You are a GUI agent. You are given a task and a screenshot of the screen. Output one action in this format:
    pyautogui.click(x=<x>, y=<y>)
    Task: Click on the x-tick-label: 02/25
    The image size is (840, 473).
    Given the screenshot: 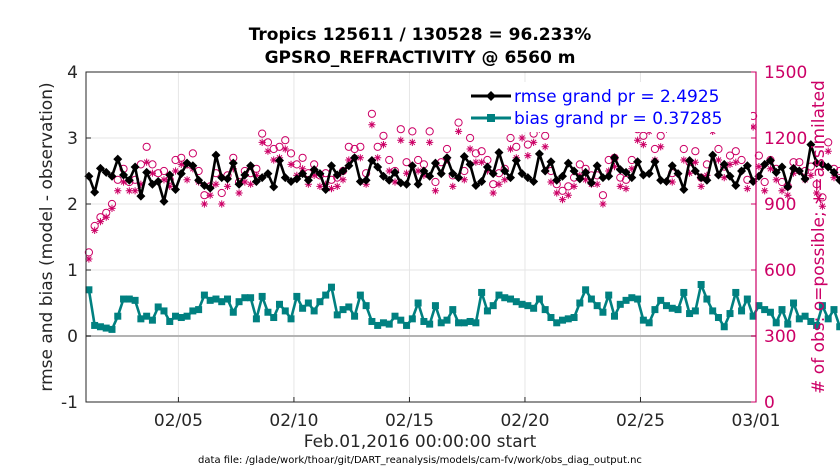 What is the action you would take?
    pyautogui.click(x=640, y=421)
    